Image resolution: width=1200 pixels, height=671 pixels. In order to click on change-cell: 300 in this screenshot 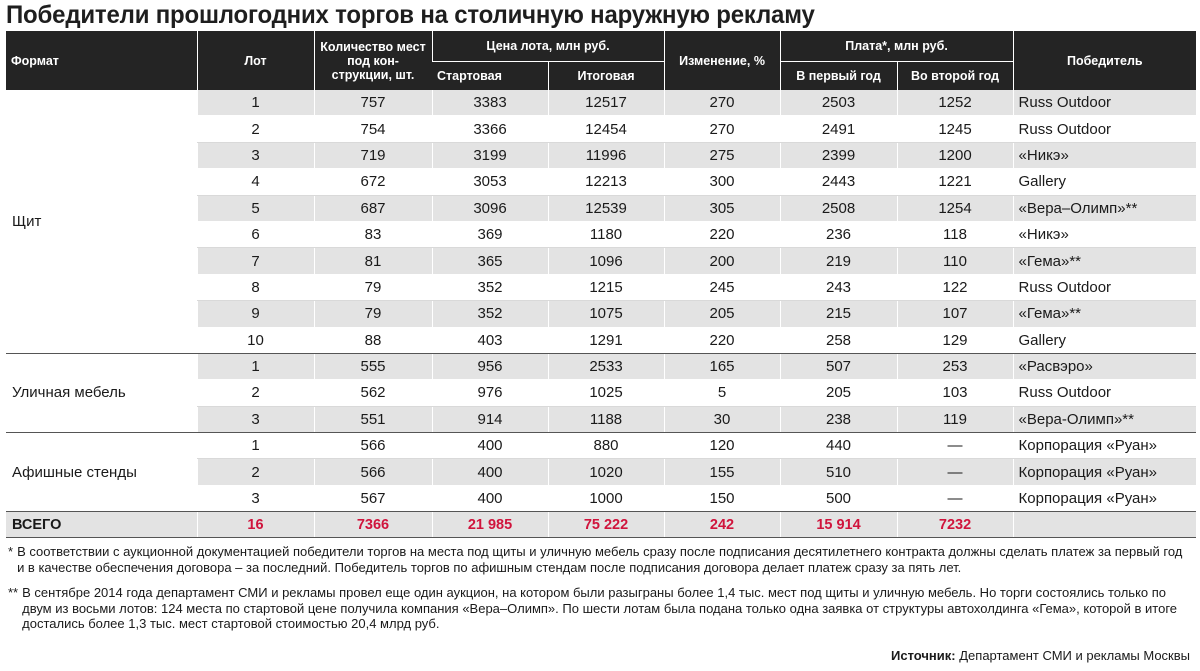, I will do `click(722, 182)`.